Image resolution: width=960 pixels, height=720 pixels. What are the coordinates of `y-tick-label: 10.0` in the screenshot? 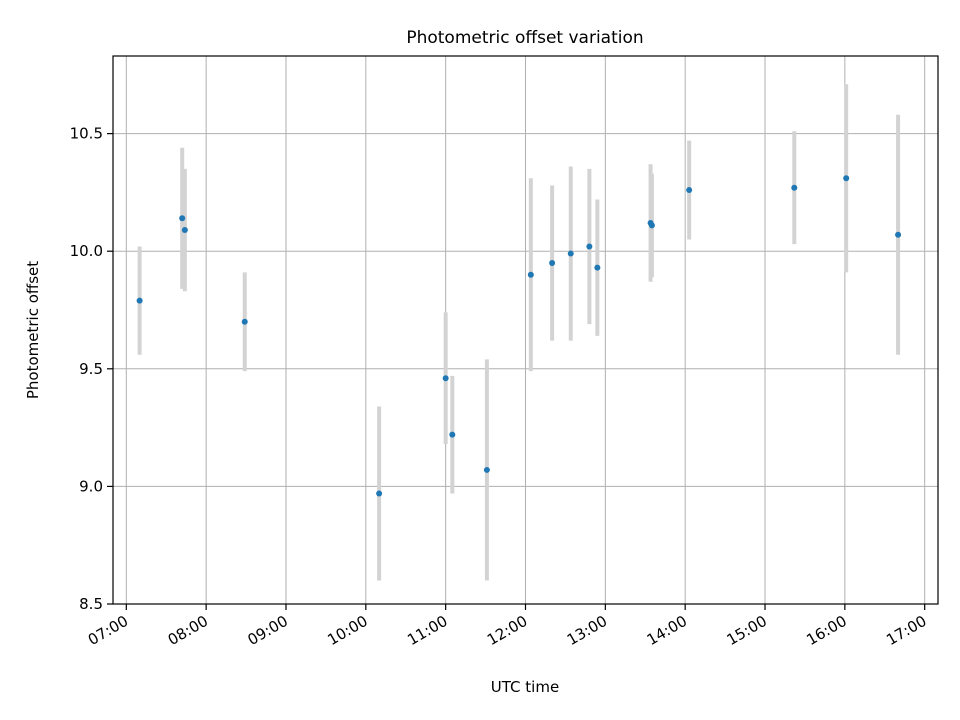 It's located at (86, 251).